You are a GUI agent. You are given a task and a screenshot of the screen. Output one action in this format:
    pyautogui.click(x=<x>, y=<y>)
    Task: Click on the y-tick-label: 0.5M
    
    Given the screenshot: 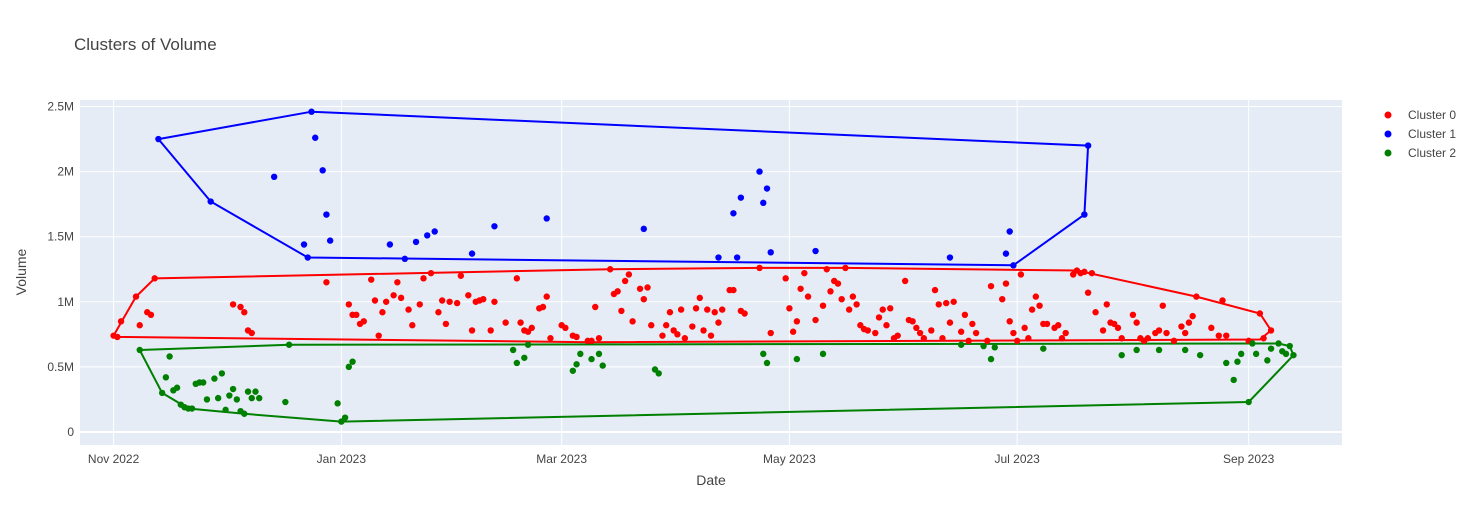 What is the action you would take?
    pyautogui.click(x=60, y=367)
    